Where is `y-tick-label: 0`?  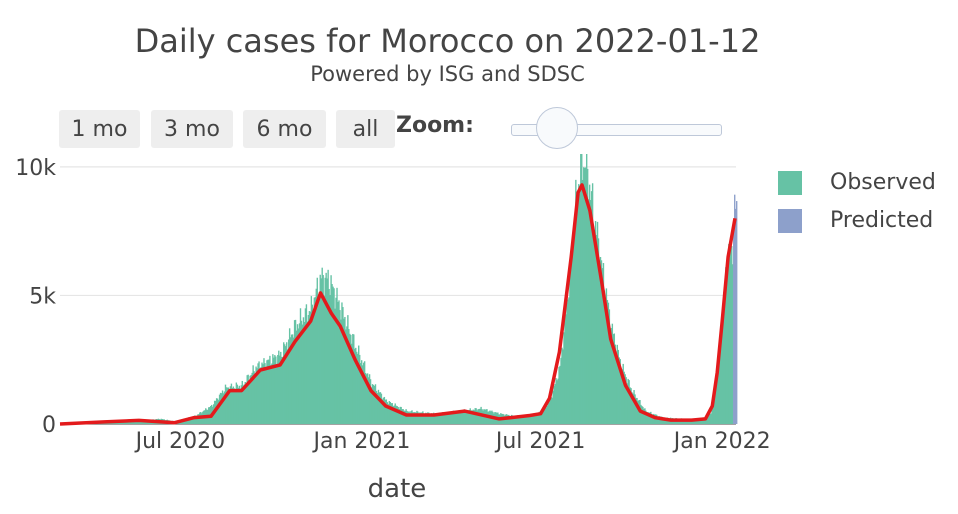
y-tick-label: 0 is located at coordinates (49, 425).